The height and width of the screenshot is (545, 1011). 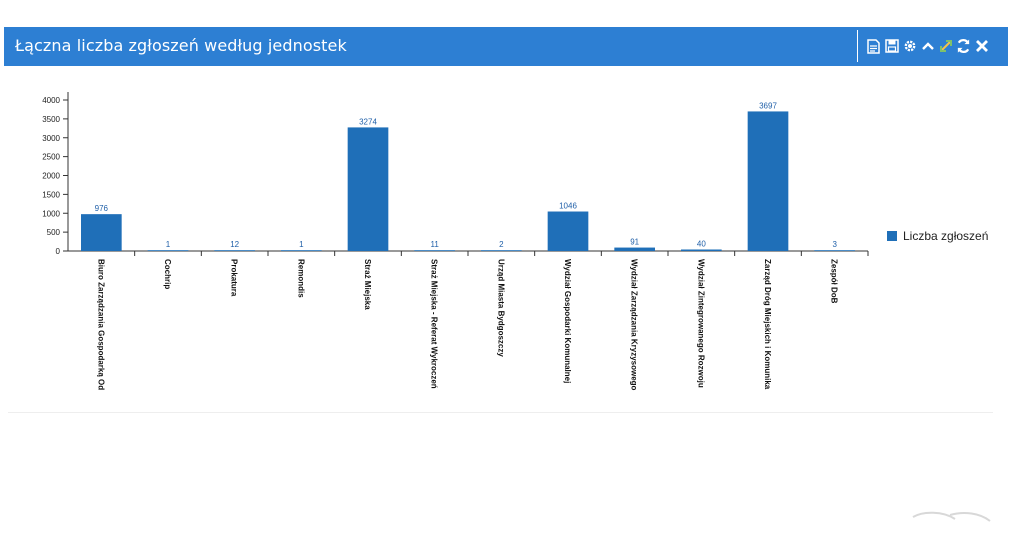 I want to click on x-tick-label: Straż Miejska, so click(x=367, y=284).